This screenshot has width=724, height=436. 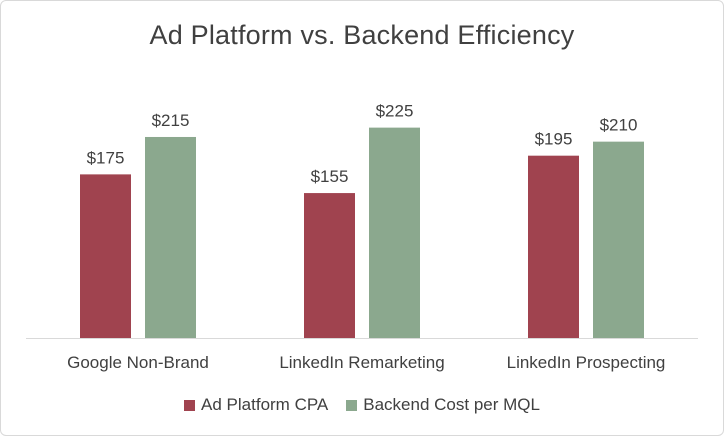 I want to click on data-label-backend-cost-per-mql-google-non-brand: $215, so click(x=171, y=120).